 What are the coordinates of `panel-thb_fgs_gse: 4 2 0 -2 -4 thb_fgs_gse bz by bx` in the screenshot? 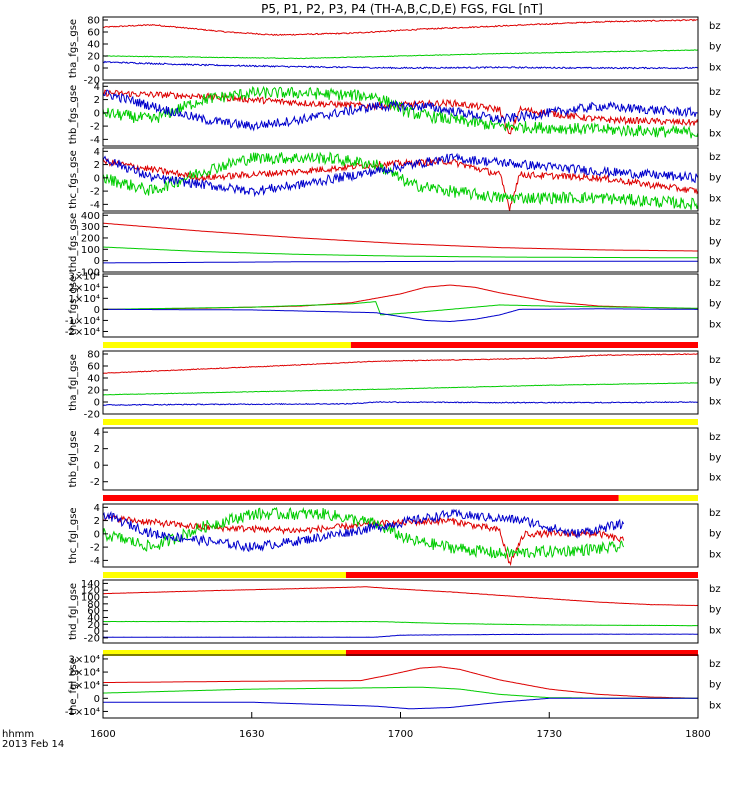 It's located at (394, 114).